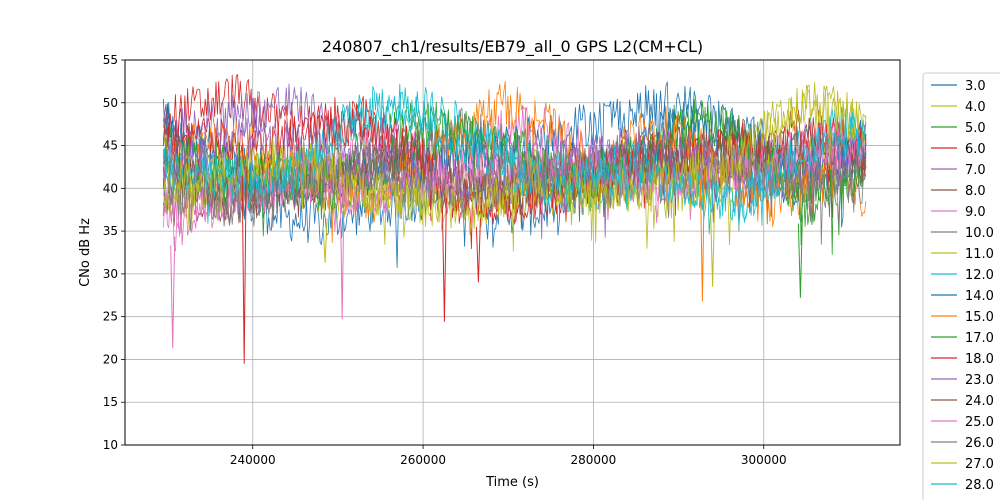  I want to click on y-axis: 10 15 20 25 30 35 40 45 50 55, so click(114, 252).